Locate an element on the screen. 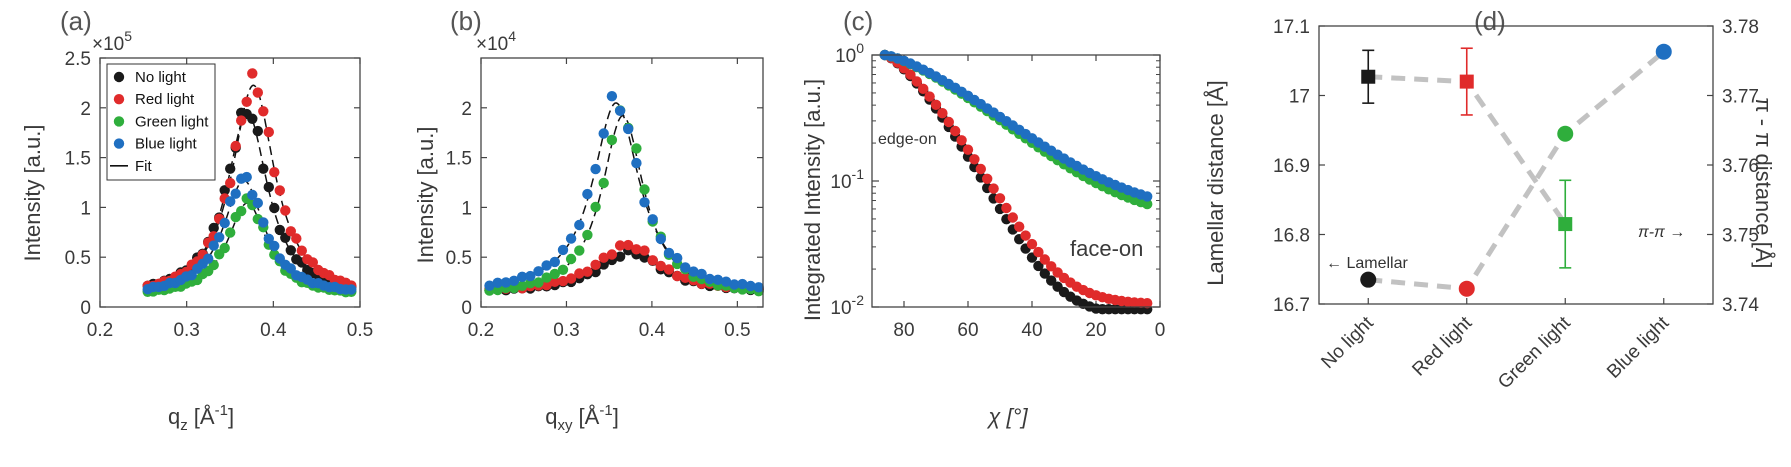  panel-d-category-label: Red light is located at coordinates (1442, 346).